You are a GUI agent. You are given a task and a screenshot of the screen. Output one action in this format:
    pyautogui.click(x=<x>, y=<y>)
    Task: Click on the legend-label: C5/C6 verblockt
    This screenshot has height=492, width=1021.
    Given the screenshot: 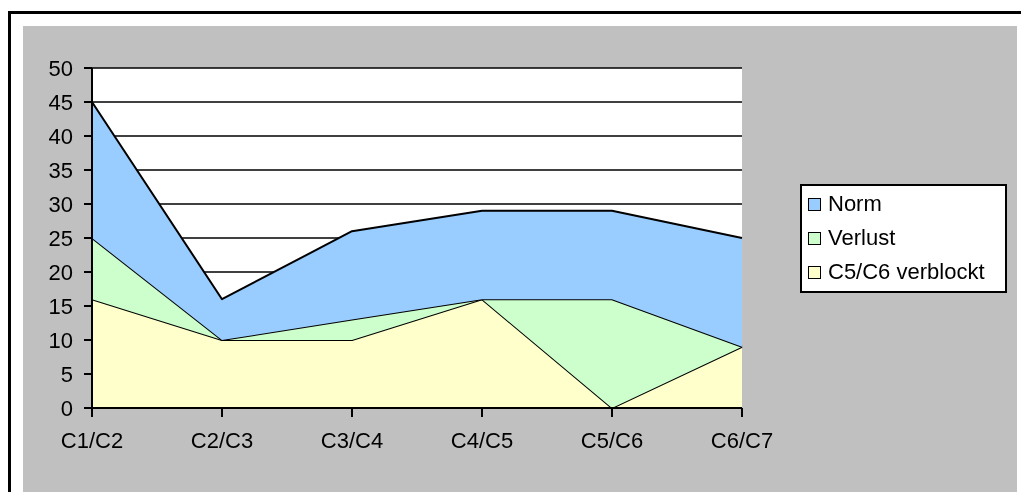 What is the action you would take?
    pyautogui.click(x=906, y=272)
    